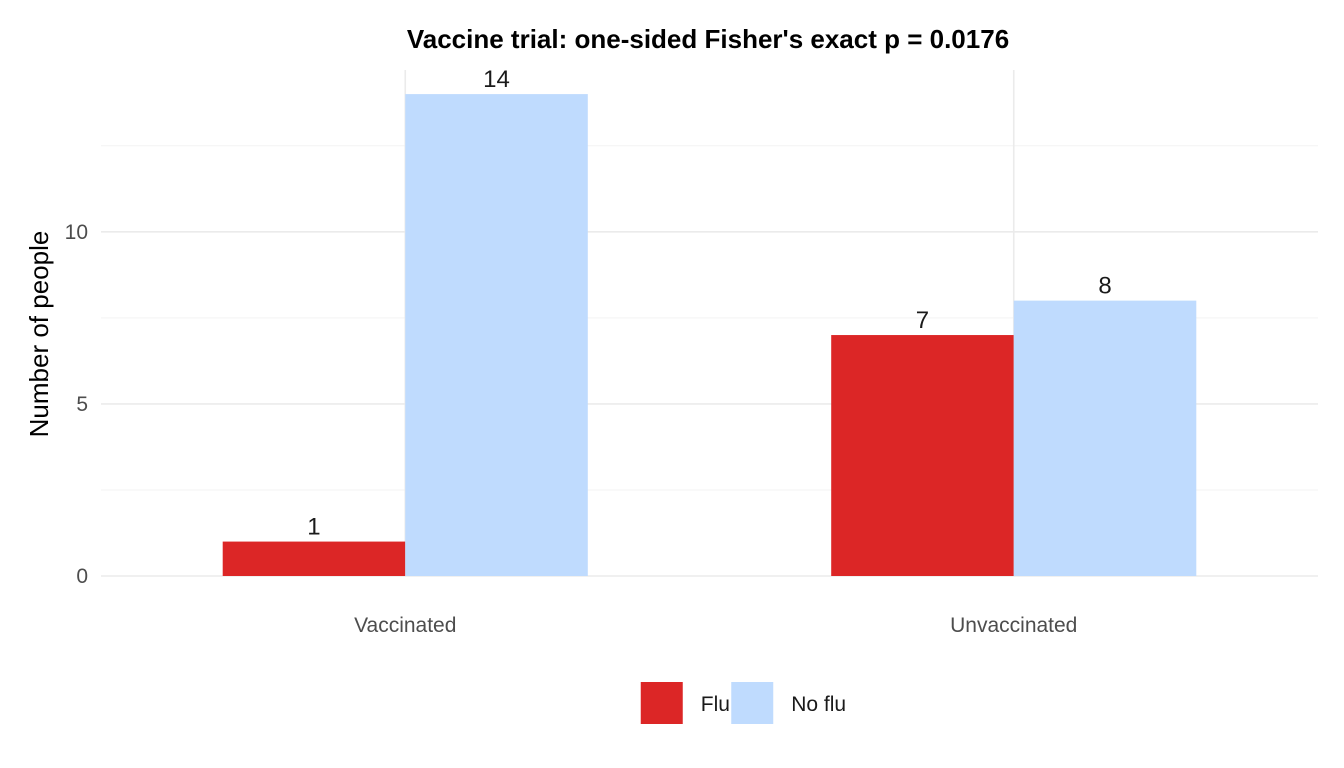 The width and height of the screenshot is (1344, 768). Describe the element at coordinates (818, 704) in the screenshot. I see `legend-label: No flu` at that location.